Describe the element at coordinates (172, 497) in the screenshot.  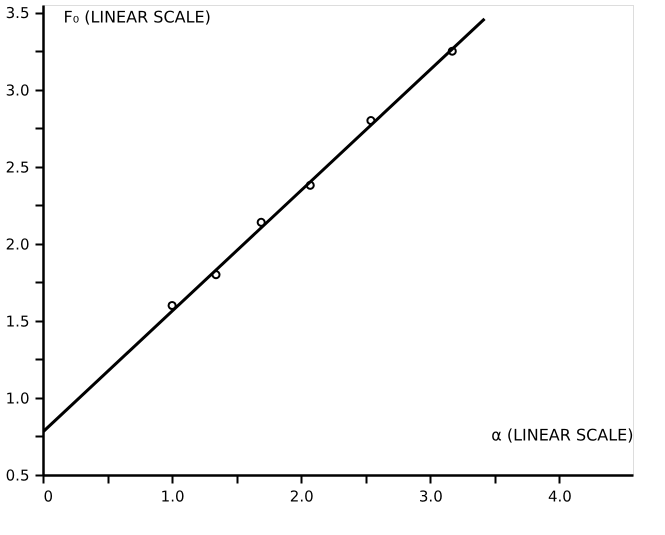
I see `x-tick-label: 1.0` at that location.